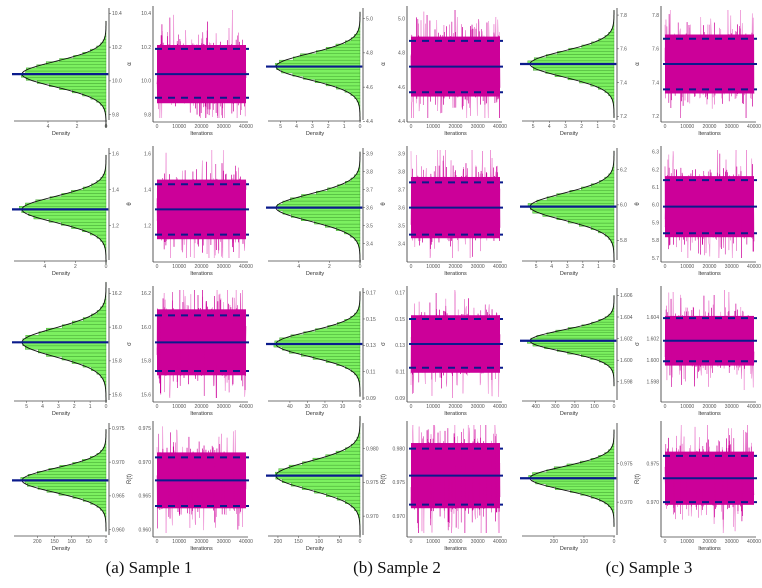 The image size is (762, 588). Describe the element at coordinates (117, 328) in the screenshot. I see `value-tick-label: 16.0` at that location.